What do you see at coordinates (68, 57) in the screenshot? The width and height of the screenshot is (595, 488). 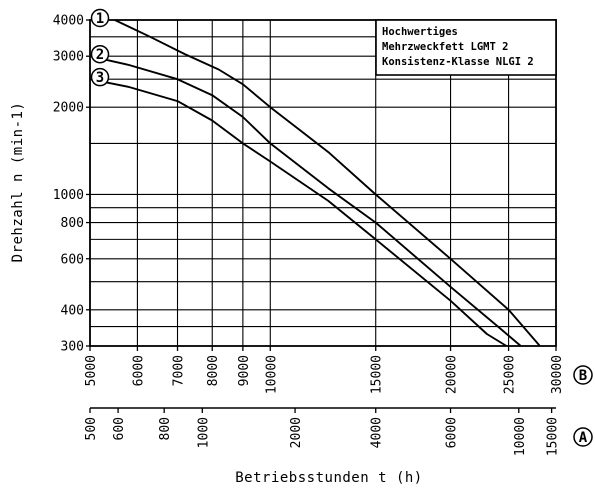 I see `y-tick-label: 3000` at bounding box center [68, 57].